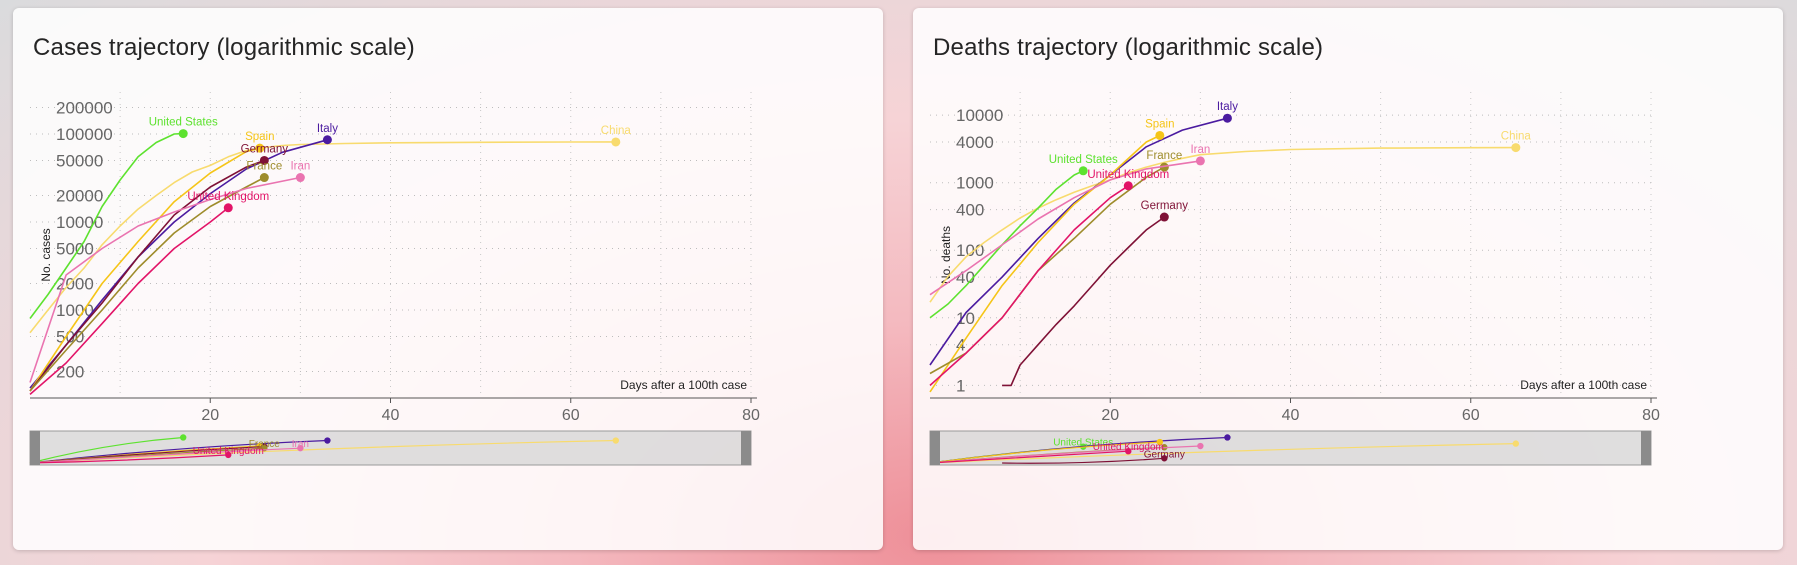 The height and width of the screenshot is (565, 1797). I want to click on navigator-track, so click(1290, 448).